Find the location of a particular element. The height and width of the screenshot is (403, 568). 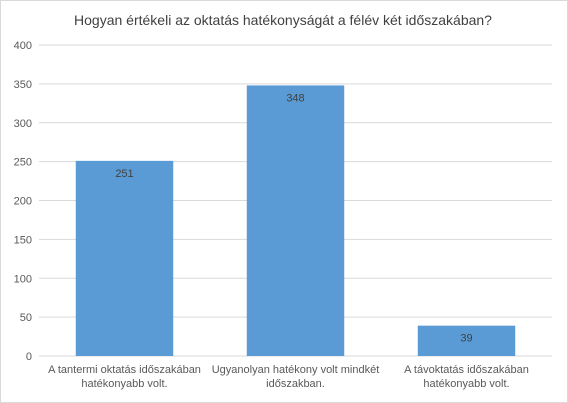

y-tick-label: 100 is located at coordinates (23, 279).